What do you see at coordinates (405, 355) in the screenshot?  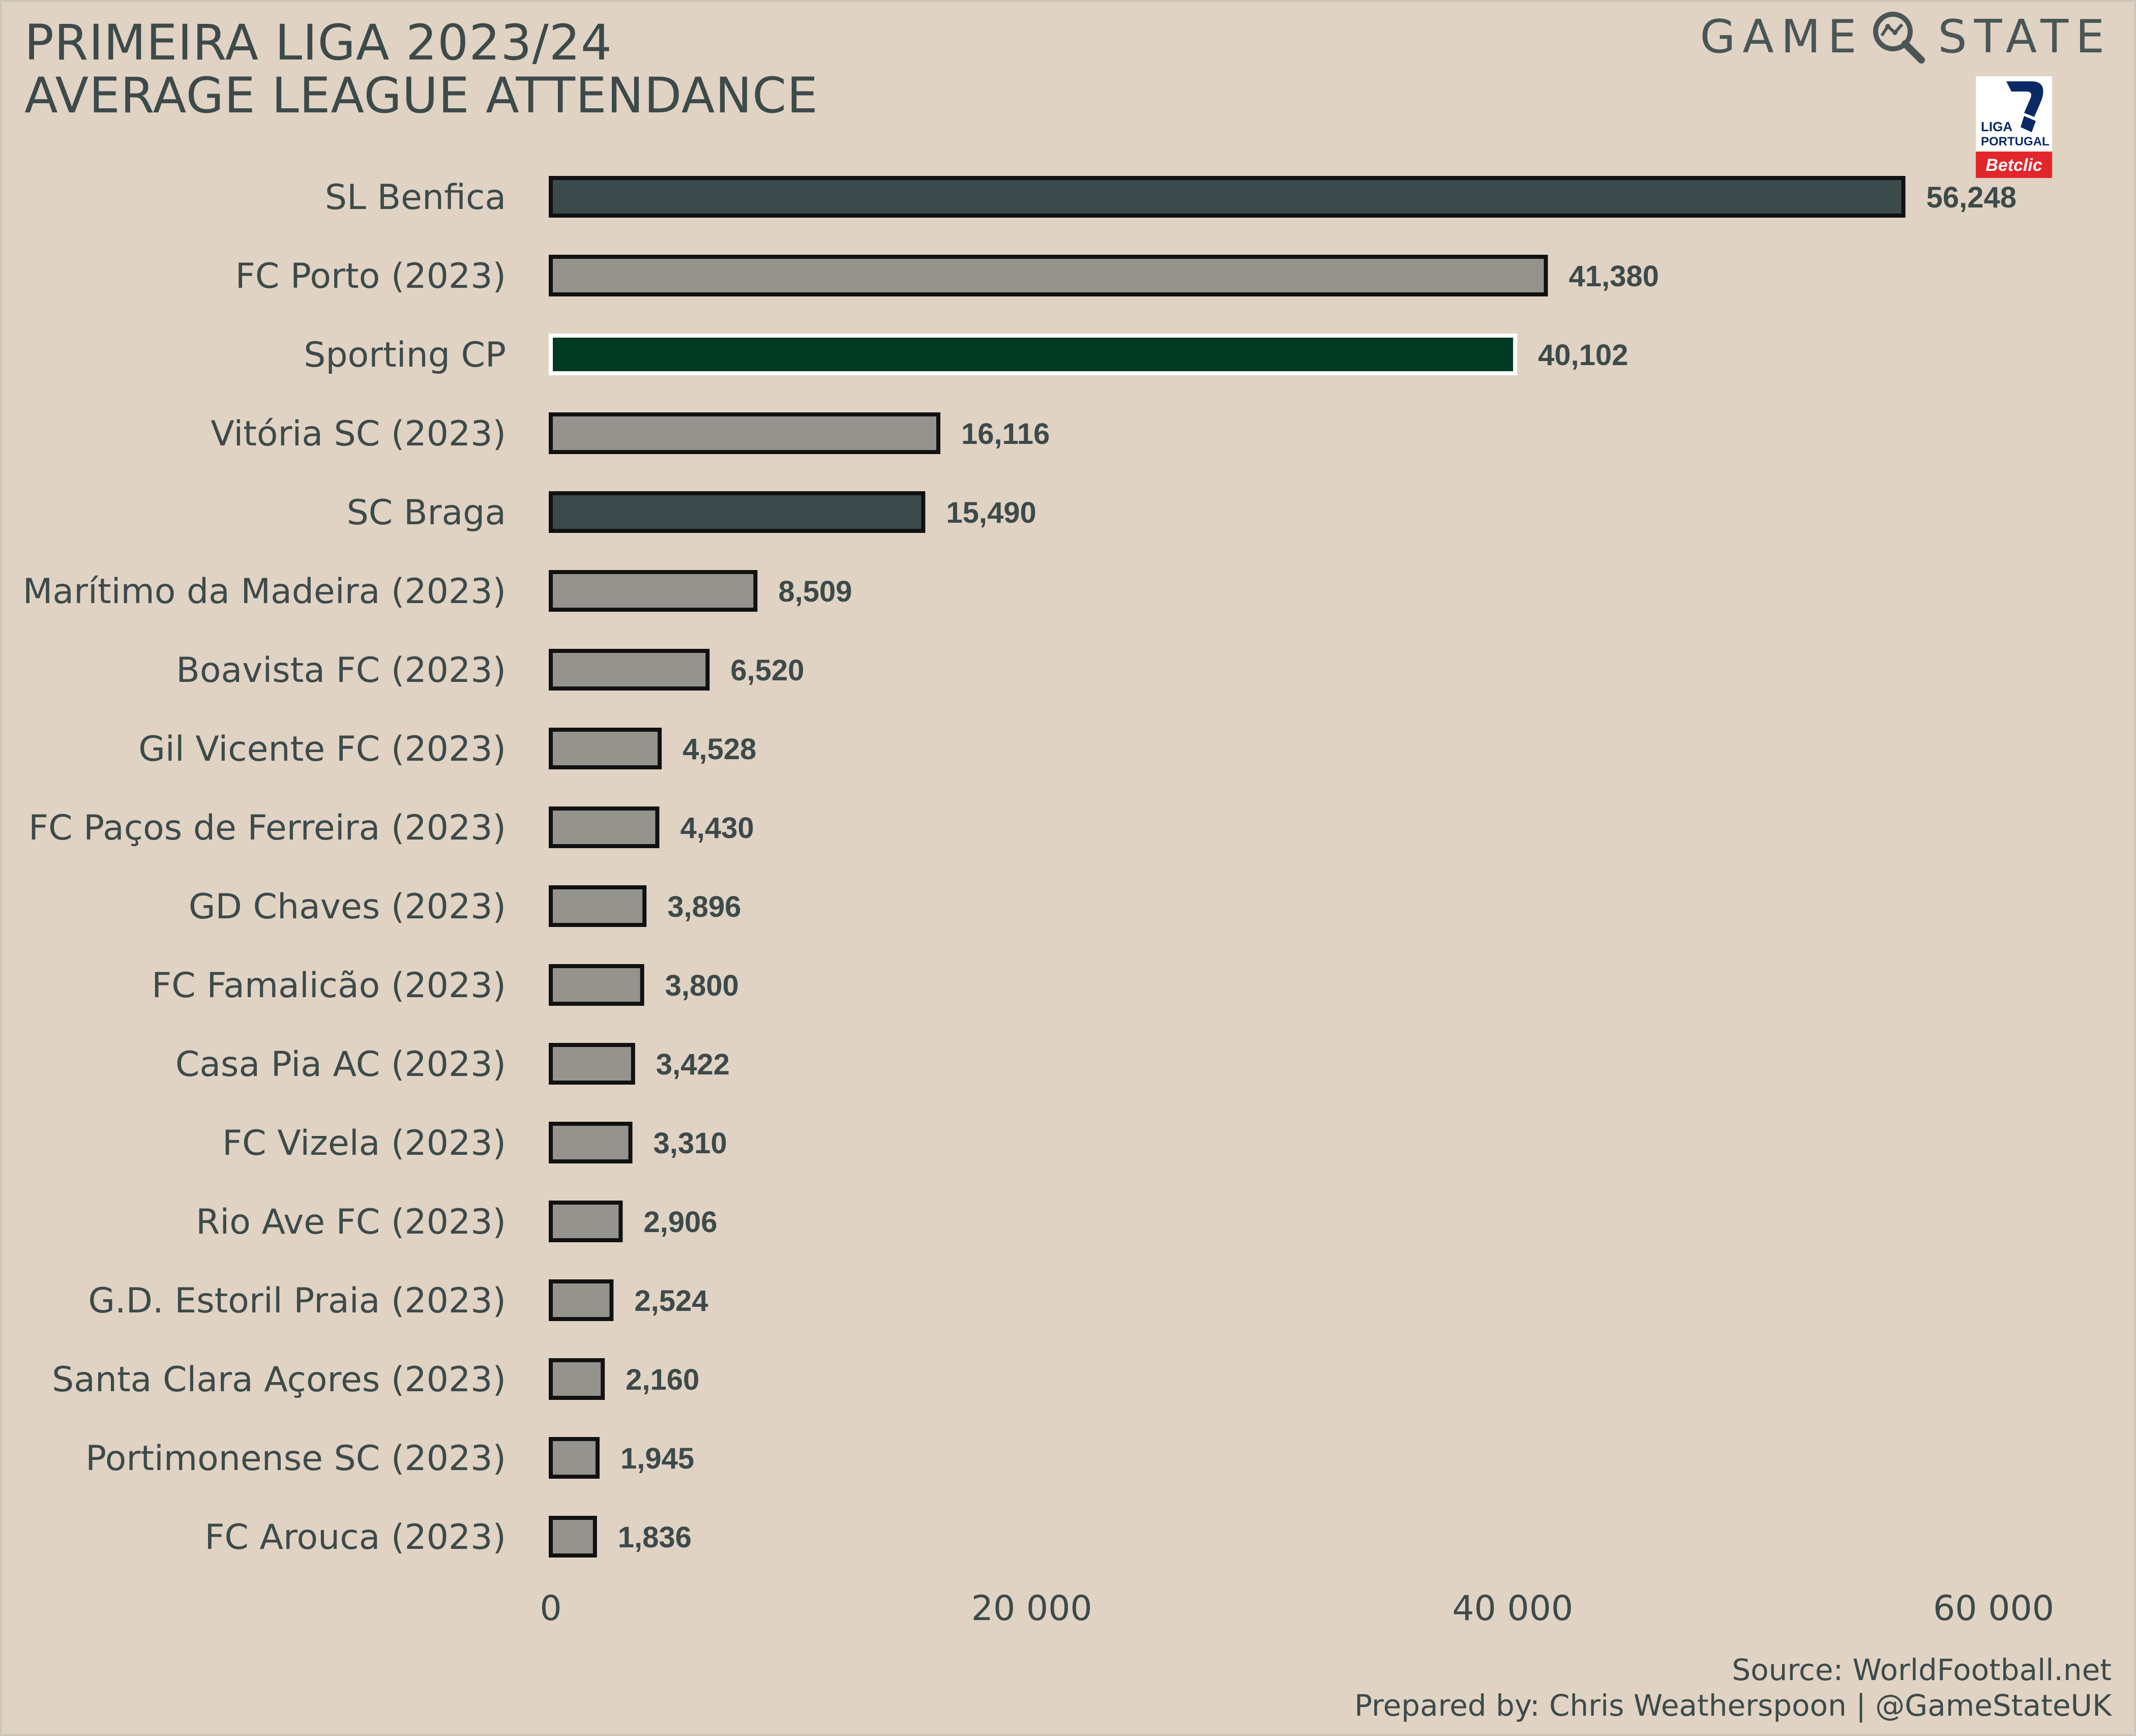 I see `category-label: Sporting CP` at bounding box center [405, 355].